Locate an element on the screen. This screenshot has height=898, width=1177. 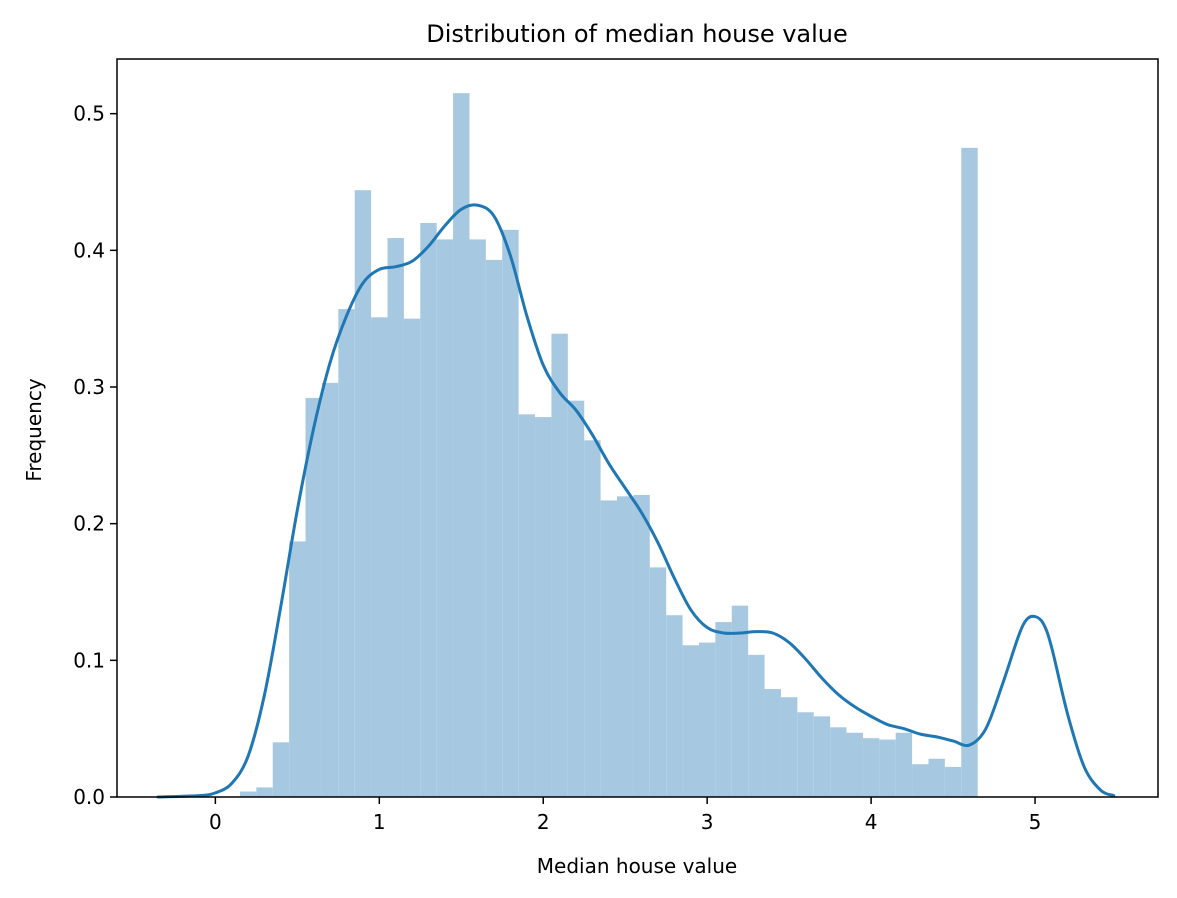
y-axis: 0.0 0.1 0.2 0.3 0.4 0.5 is located at coordinates (95, 455).